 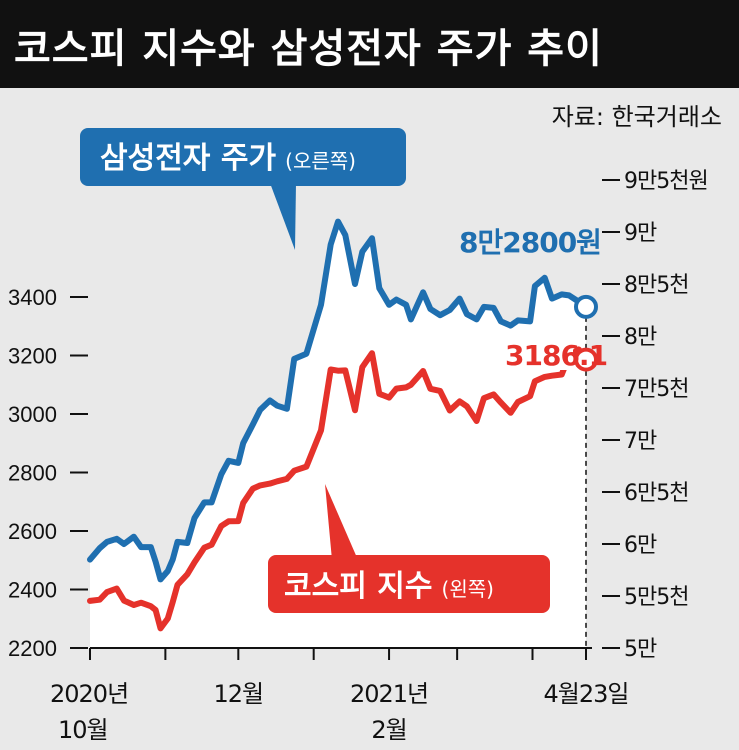 I want to click on left-tick-label: 2400, so click(x=32, y=590).